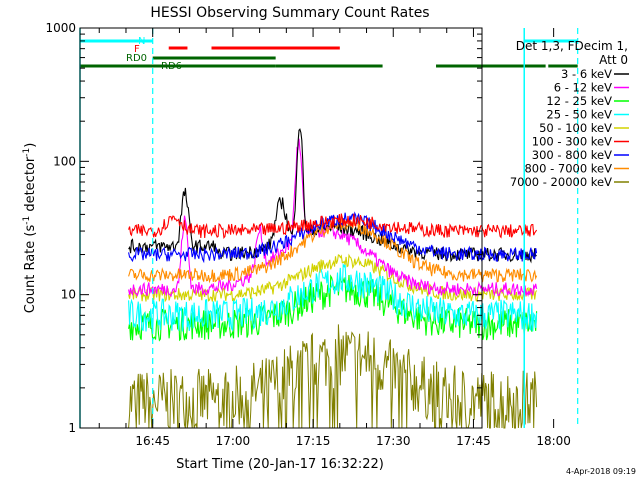  Describe the element at coordinates (141, 41) in the screenshot. I see `band-label-n: N` at that location.